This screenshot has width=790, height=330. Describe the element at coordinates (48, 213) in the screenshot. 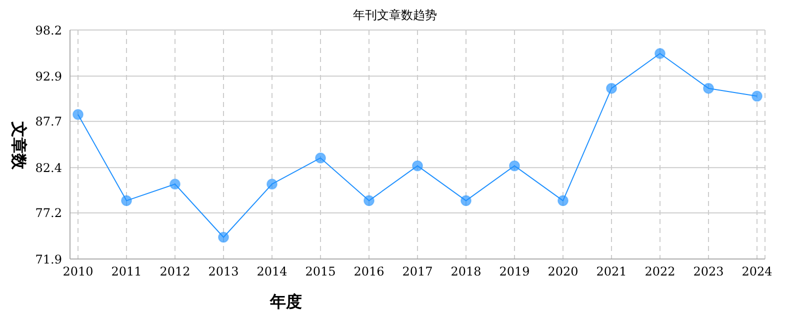

I see `y-tick-label: 77.2` at that location.